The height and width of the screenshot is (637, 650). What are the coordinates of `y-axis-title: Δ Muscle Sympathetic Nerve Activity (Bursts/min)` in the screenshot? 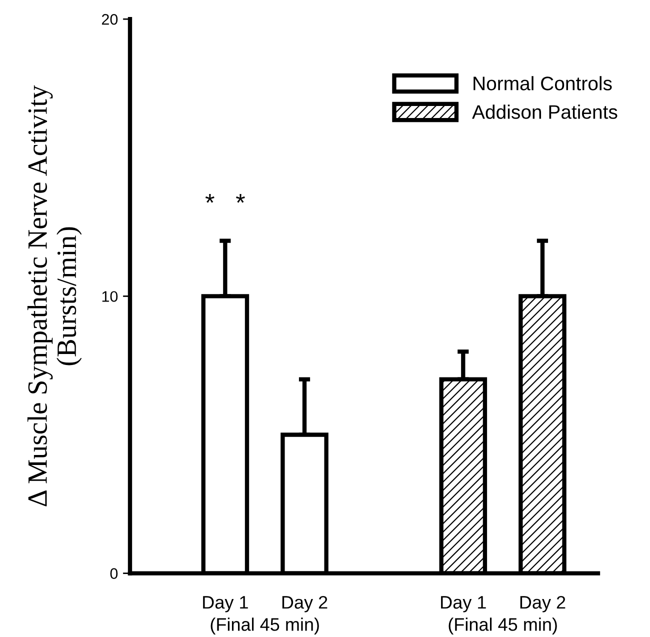 It's located at (54, 295).